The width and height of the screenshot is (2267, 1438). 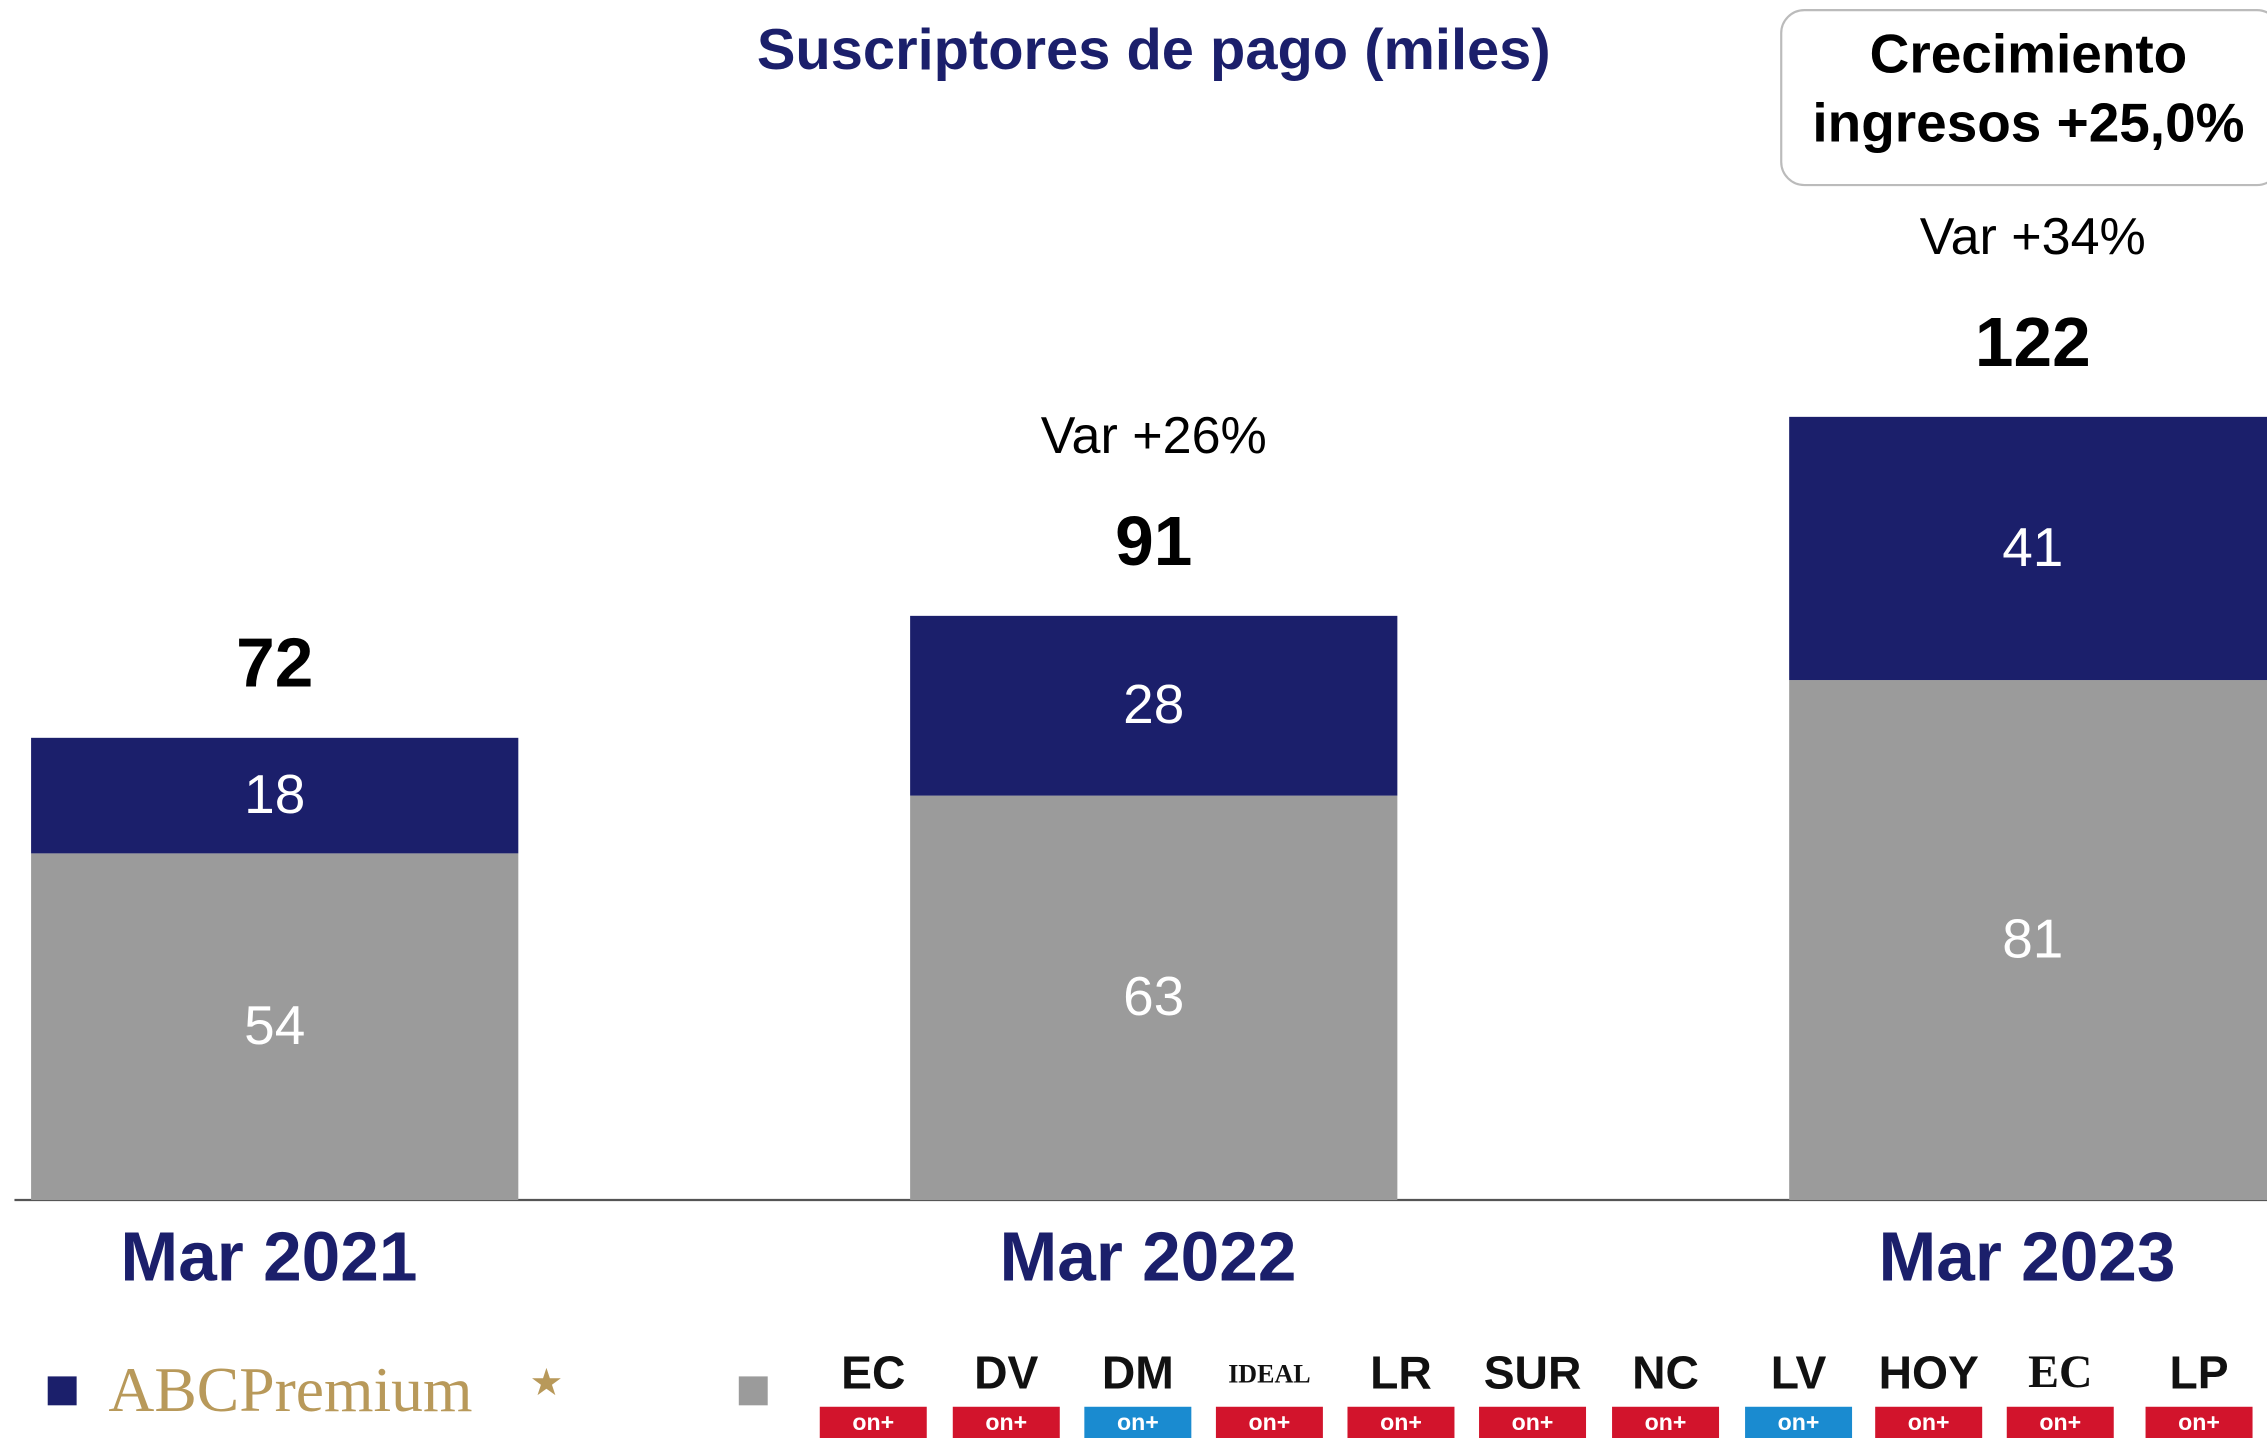 What do you see at coordinates (1006, 1373) in the screenshot?
I see `logo-text: DV` at bounding box center [1006, 1373].